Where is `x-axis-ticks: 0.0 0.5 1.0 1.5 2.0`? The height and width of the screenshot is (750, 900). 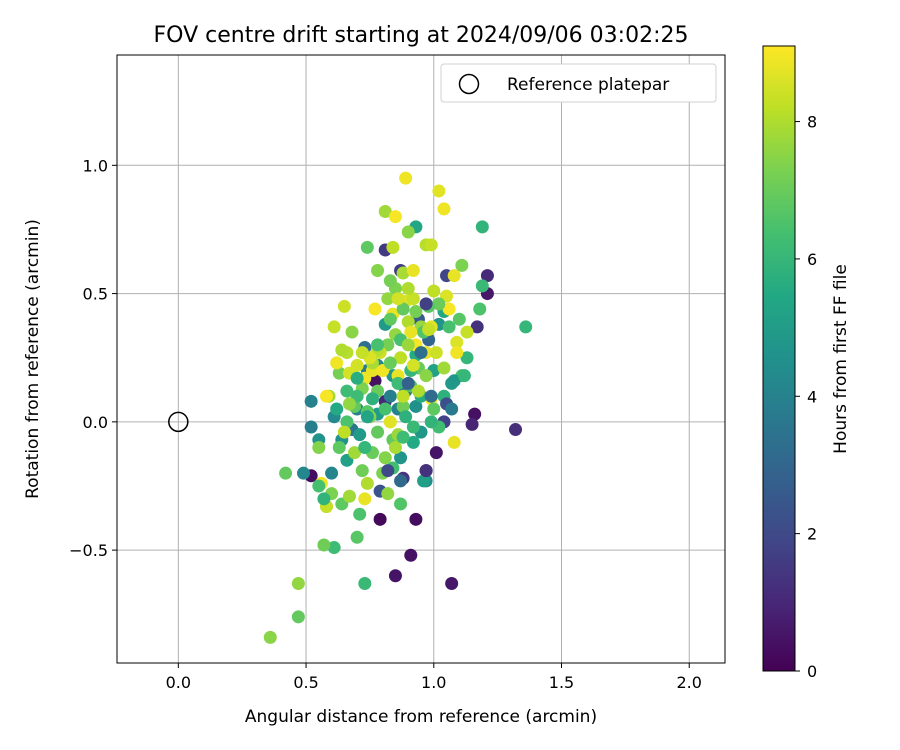 x-axis-ticks: 0.0 0.5 1.0 1.5 2.0 is located at coordinates (434, 677).